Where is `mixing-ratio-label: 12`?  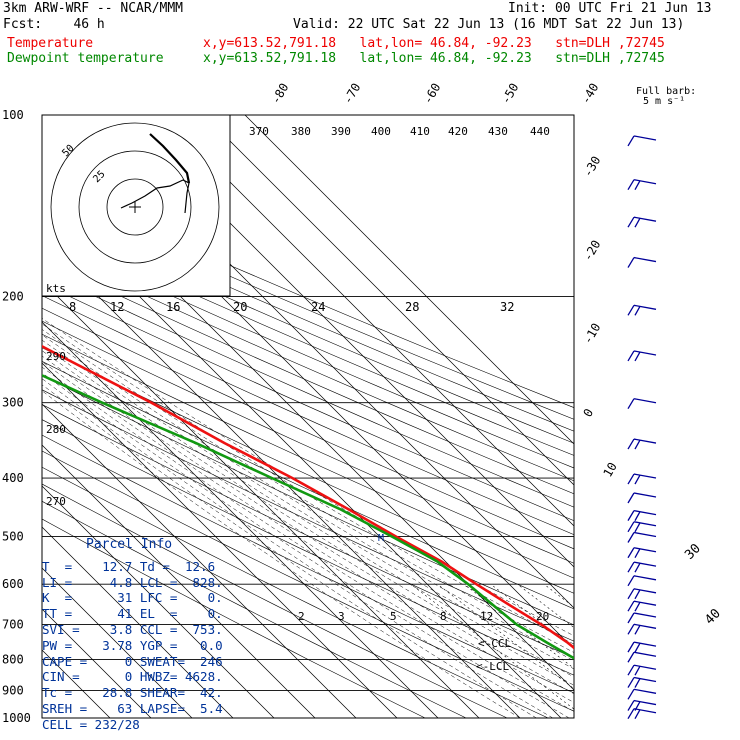 mixing-ratio-label: 12 is located at coordinates (486, 616).